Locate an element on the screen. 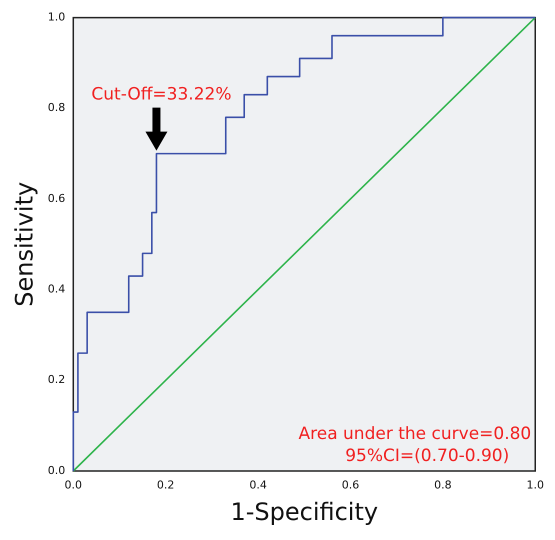 Image resolution: width=555 pixels, height=540 pixels. x-axis-title: 1-Specificity is located at coordinates (304, 512).